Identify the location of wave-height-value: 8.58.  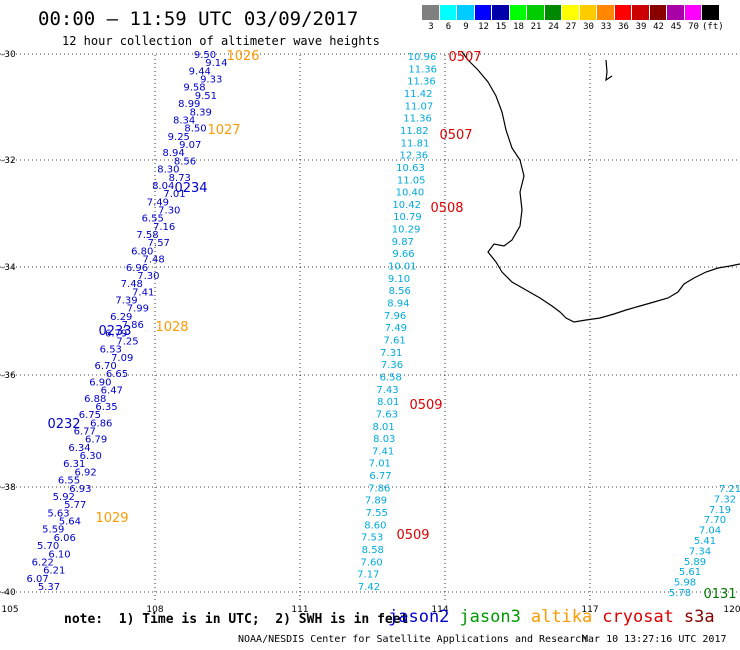
(373, 550).